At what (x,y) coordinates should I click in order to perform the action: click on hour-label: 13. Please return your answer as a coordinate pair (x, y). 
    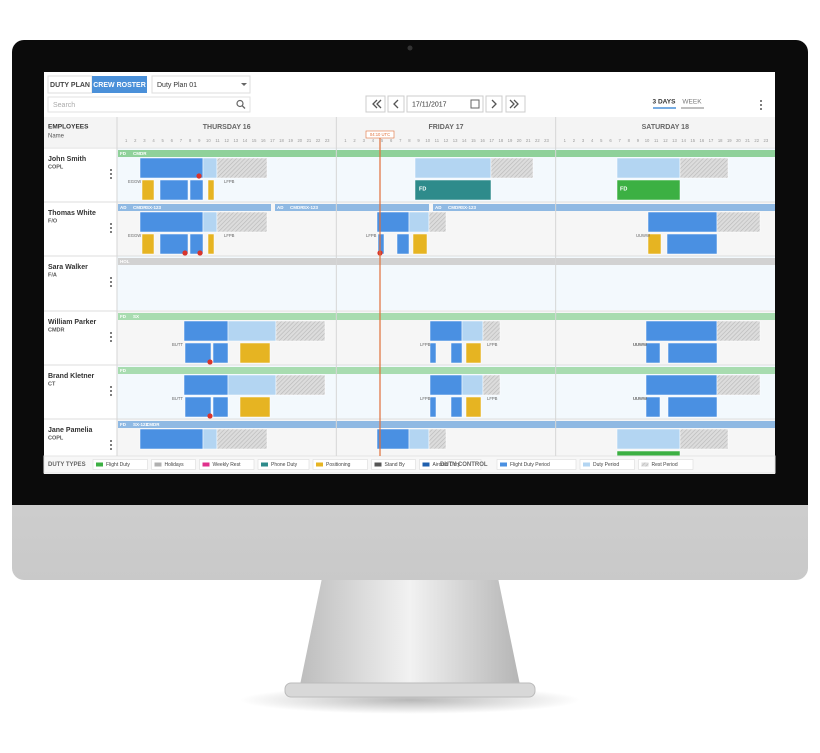
    Looking at the image, I should click on (235, 140).